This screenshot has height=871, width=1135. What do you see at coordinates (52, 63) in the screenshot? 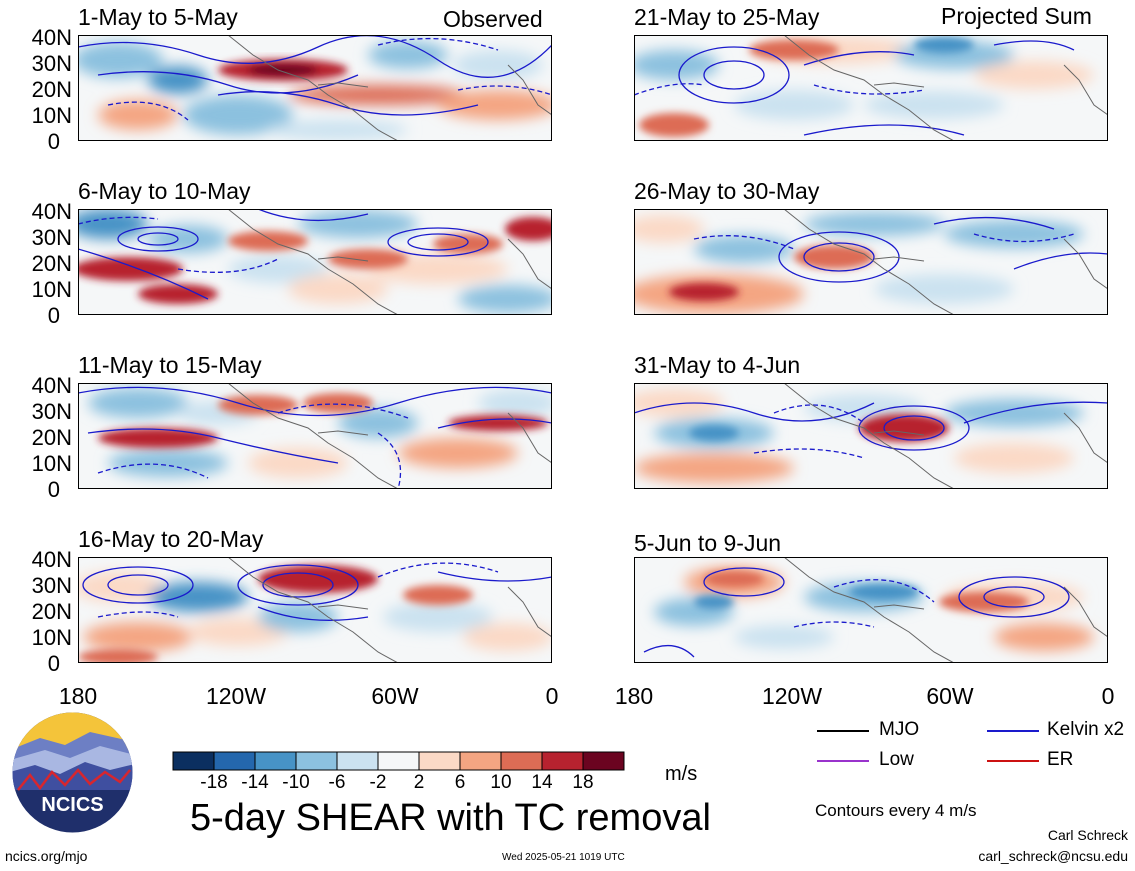
I see `lat-tick-30n: 30N` at bounding box center [52, 63].